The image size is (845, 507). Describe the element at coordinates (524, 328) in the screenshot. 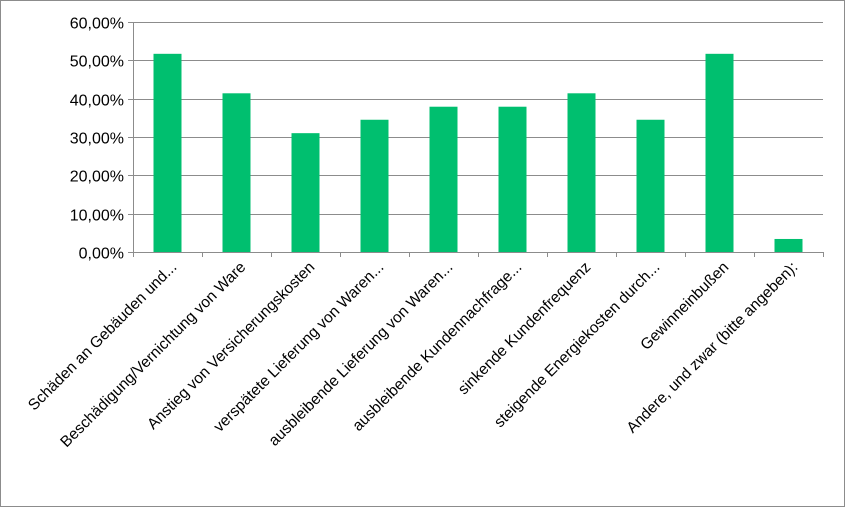

I see `x-category-label: sinkende Kundenfrequenz` at that location.